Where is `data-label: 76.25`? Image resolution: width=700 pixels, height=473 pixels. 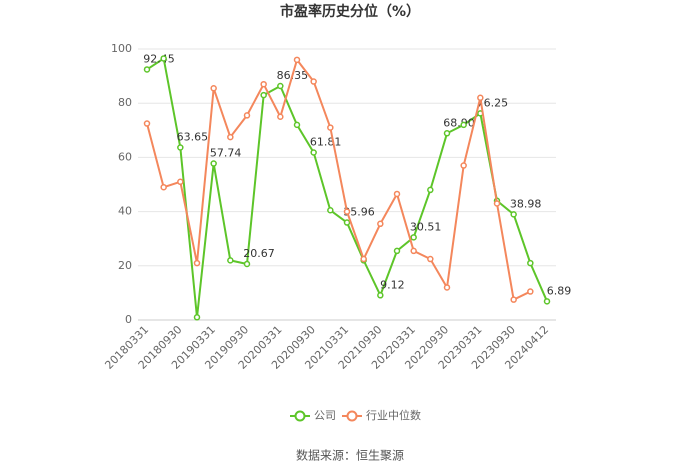 data-label: 76.25 is located at coordinates (493, 102).